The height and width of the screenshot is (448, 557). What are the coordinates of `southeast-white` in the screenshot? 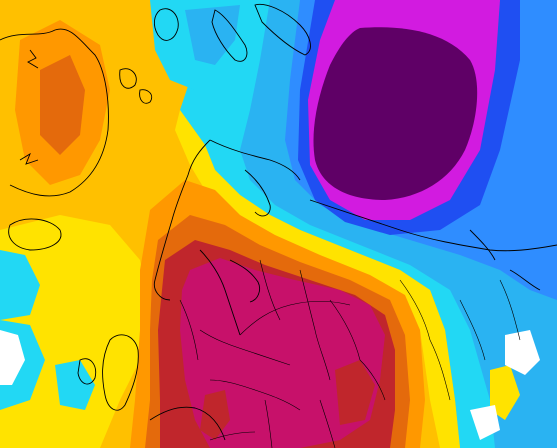 It's located at (522, 352).